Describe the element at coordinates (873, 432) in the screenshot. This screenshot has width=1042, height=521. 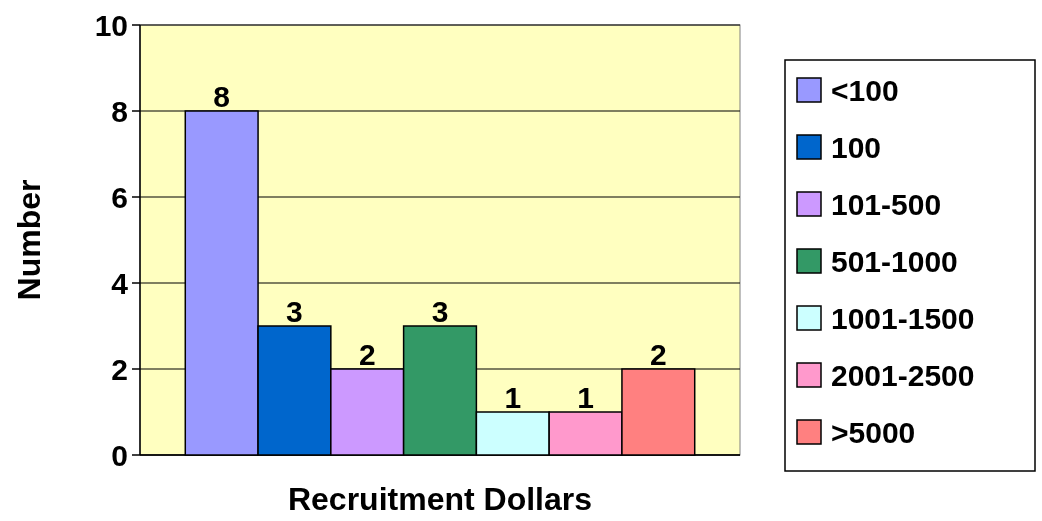
I see `legend-label: >5000` at that location.